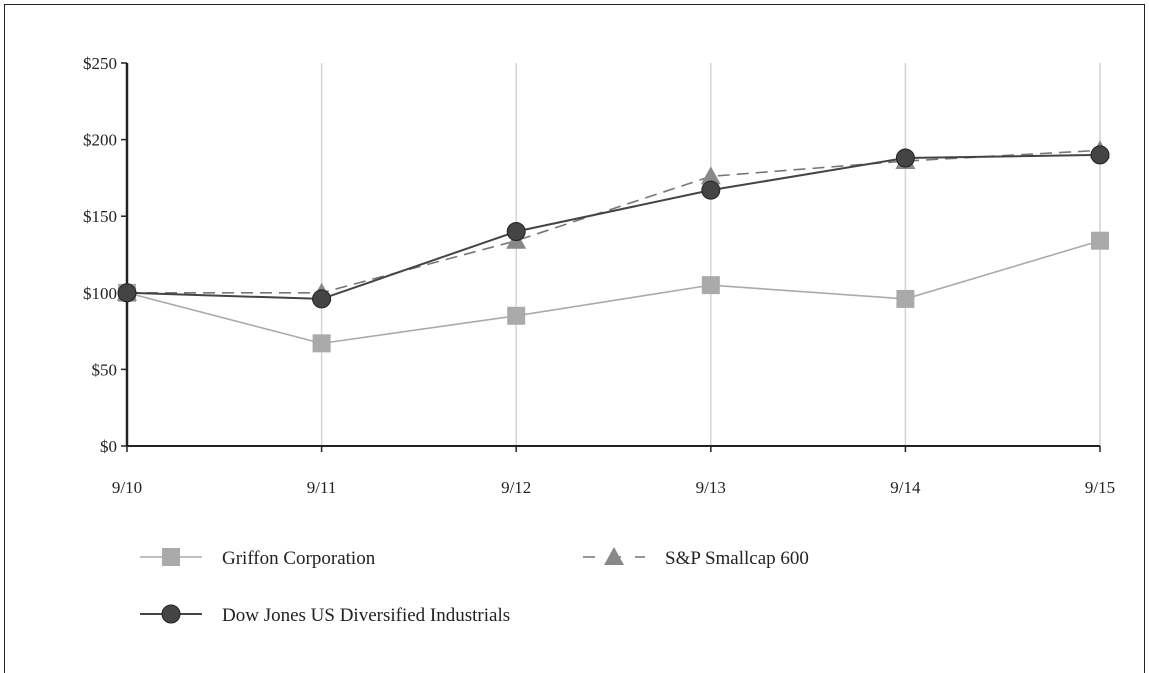  What do you see at coordinates (100, 216) in the screenshot?
I see `y-tick-label: $150` at bounding box center [100, 216].